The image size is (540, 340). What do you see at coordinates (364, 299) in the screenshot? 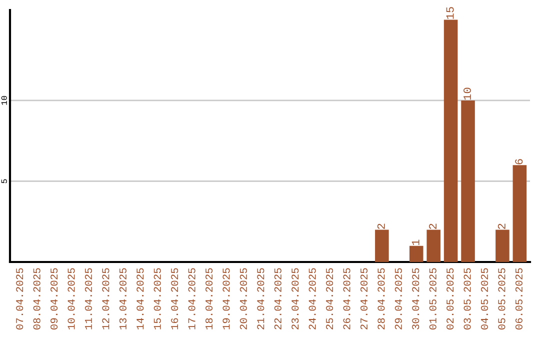
I see `x-tick-label: 27.04.2025` at bounding box center [364, 299].